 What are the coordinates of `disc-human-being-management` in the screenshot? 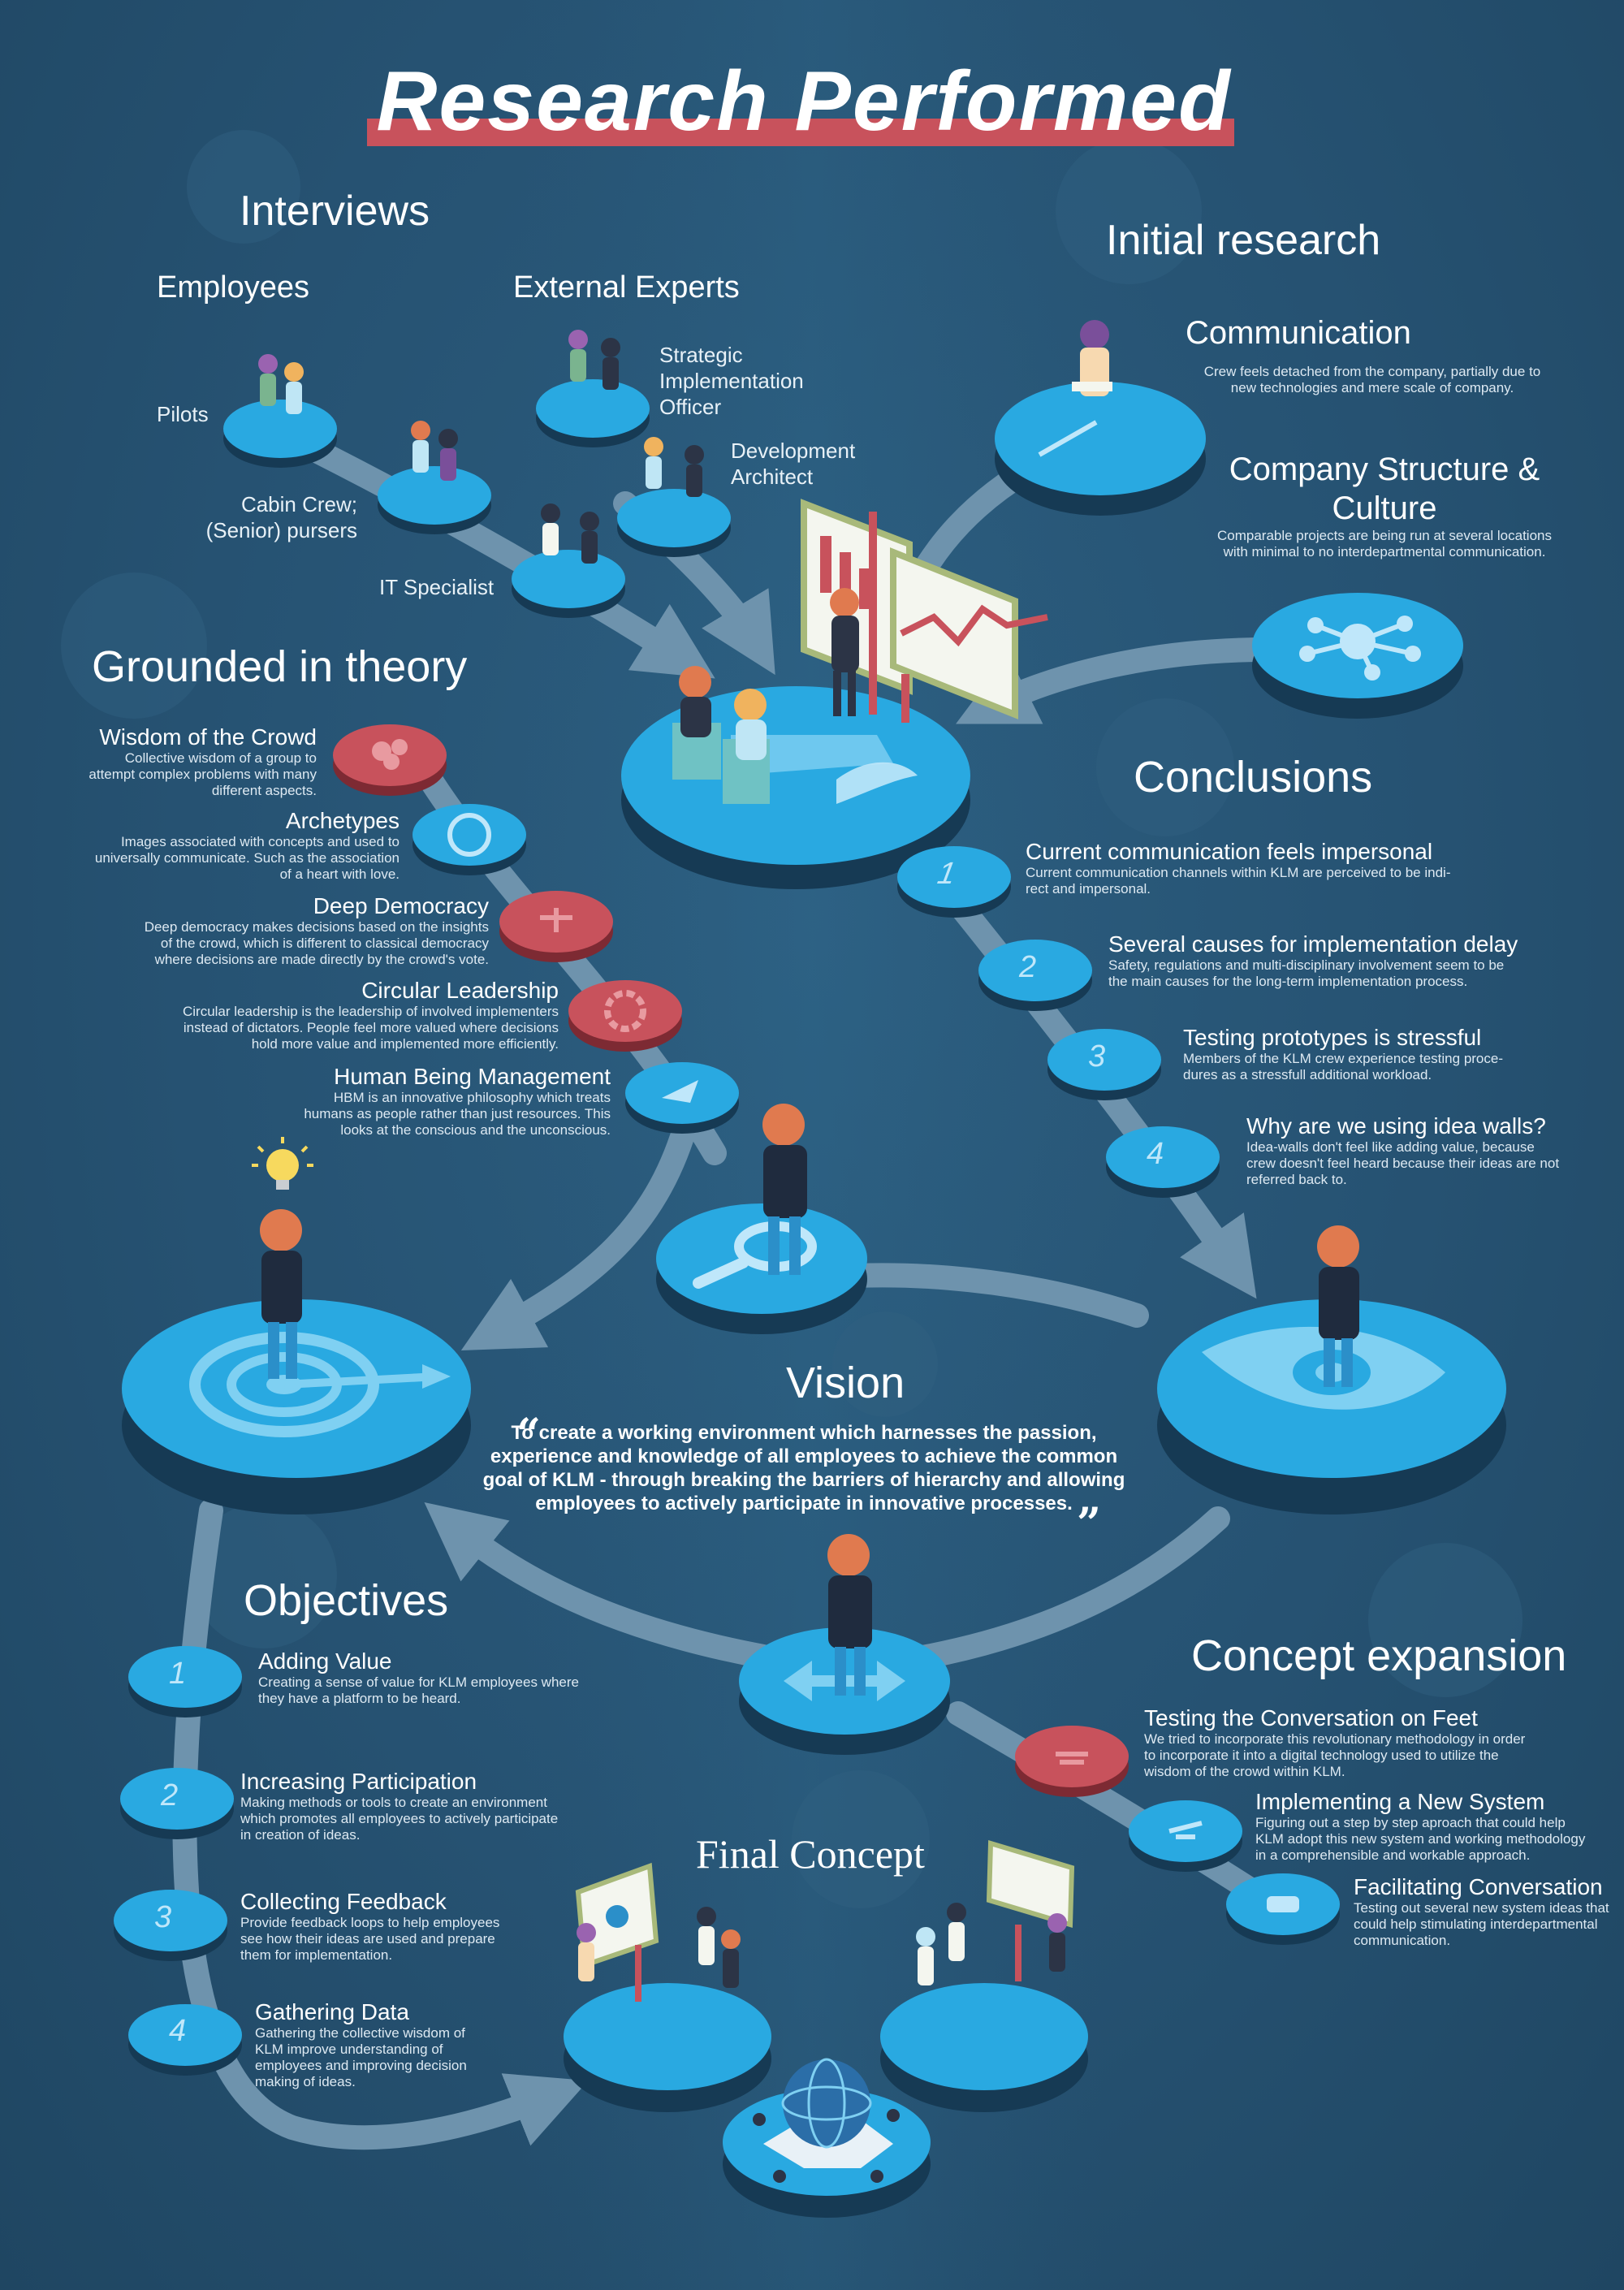 It's located at (682, 1098).